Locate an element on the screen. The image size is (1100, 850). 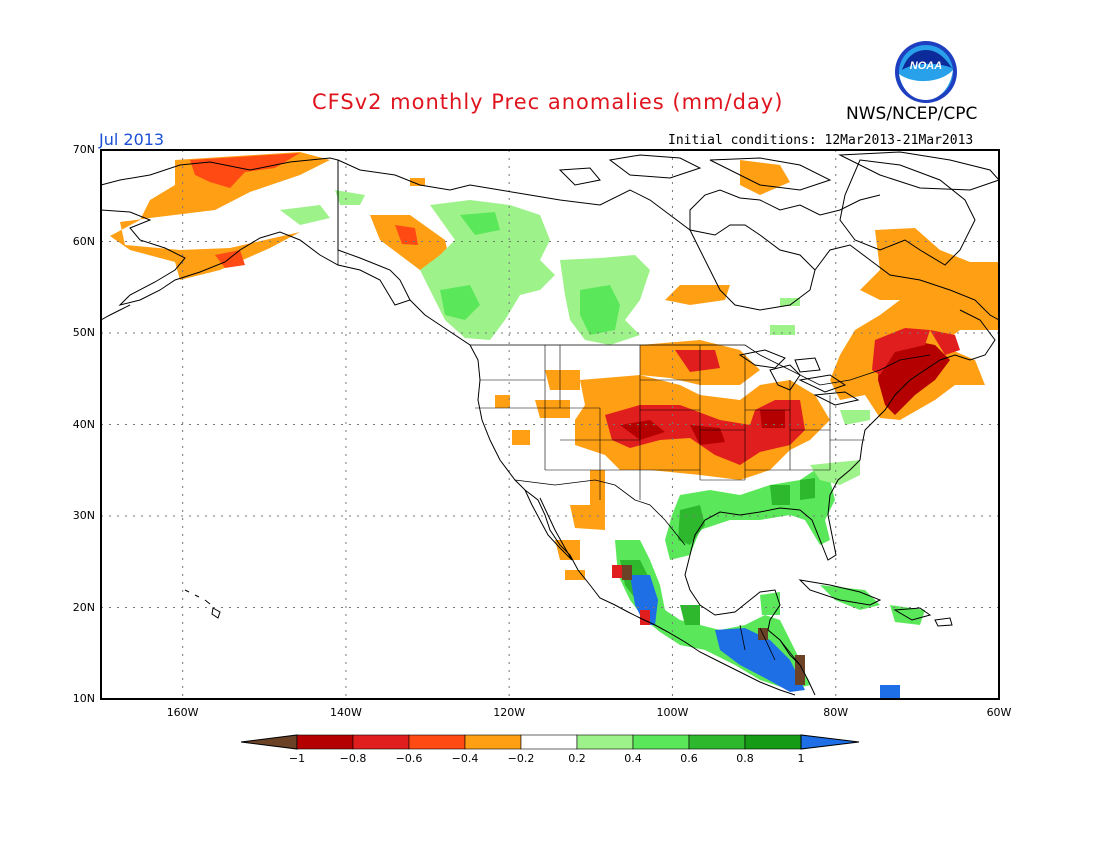
anomaly-northeast-very-dry is located at coordinates (916, 351).